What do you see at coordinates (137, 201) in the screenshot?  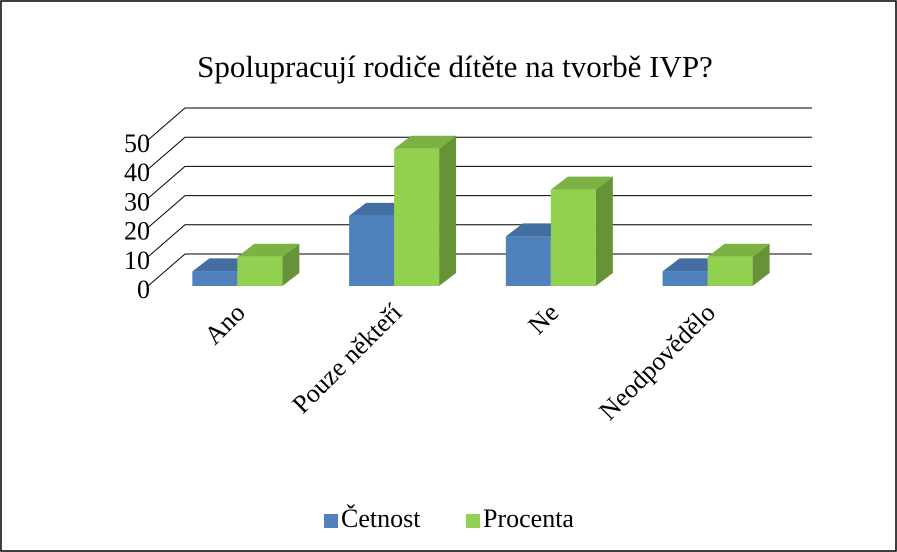 I see `y-tick-label: 30` at bounding box center [137, 201].